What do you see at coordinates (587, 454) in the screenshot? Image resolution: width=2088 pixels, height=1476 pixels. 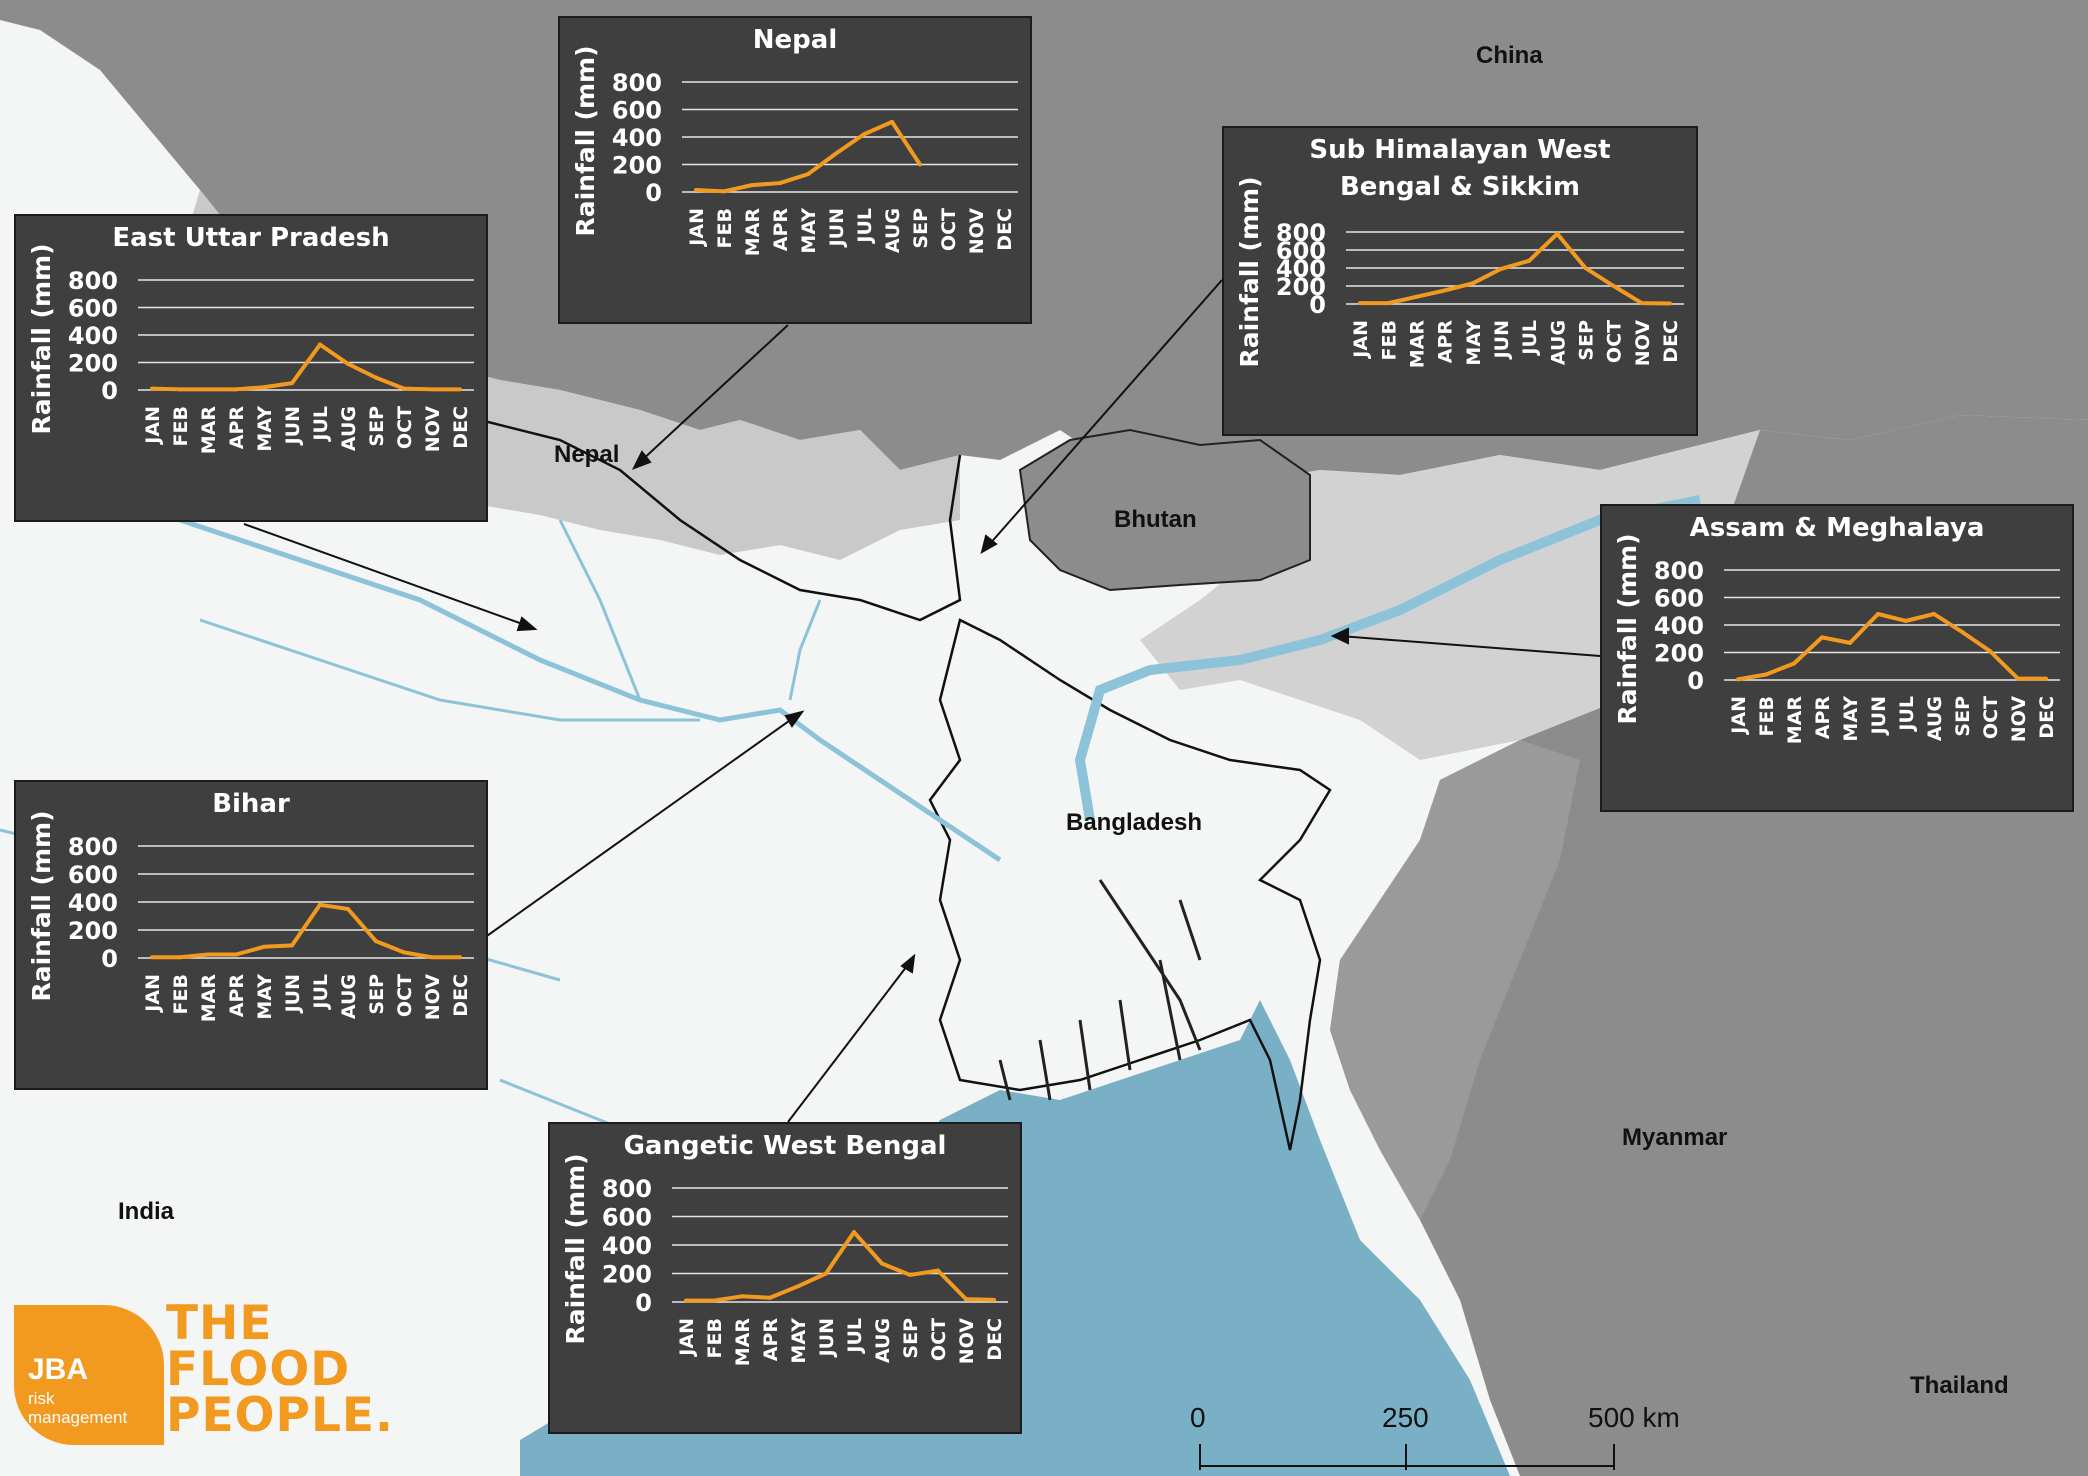 I see `label-nepal: Nepal` at bounding box center [587, 454].